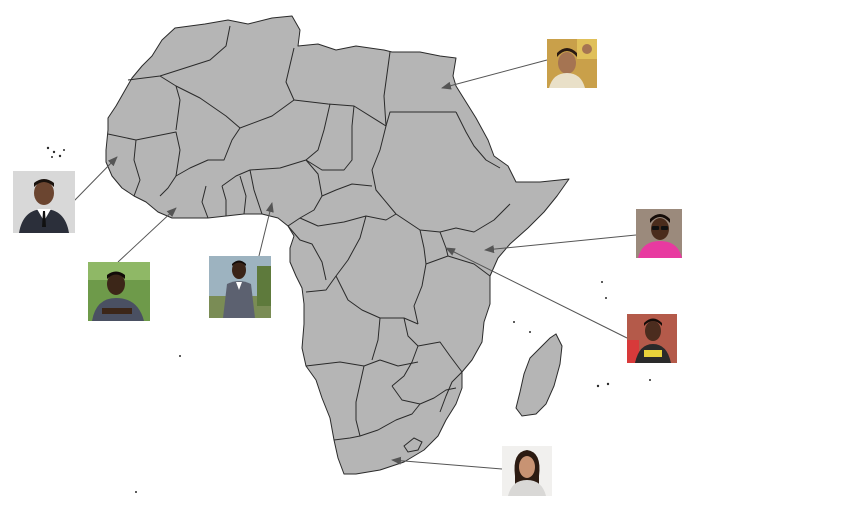  Describe the element at coordinates (95, 179) in the screenshot. I see `arrow-senegal` at that location.